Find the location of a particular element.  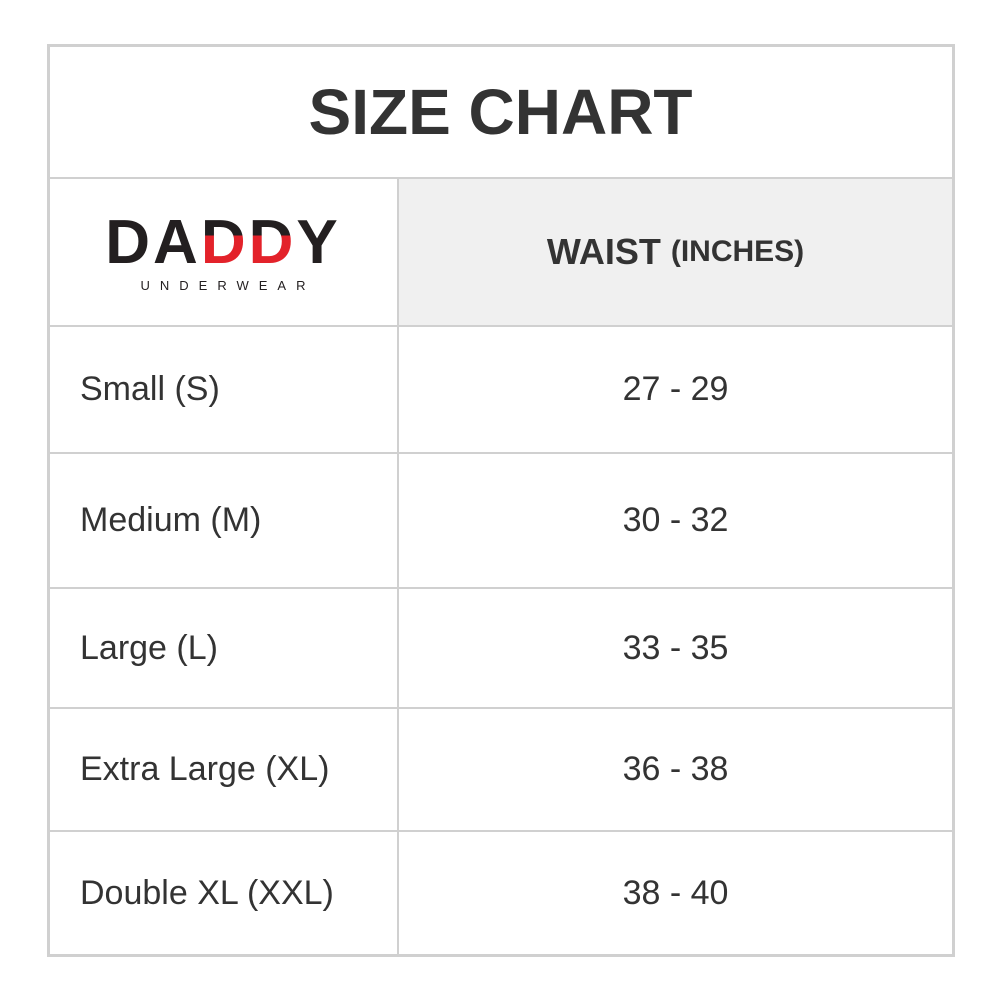

size-label: Double XL (XXL) is located at coordinates (223, 893).